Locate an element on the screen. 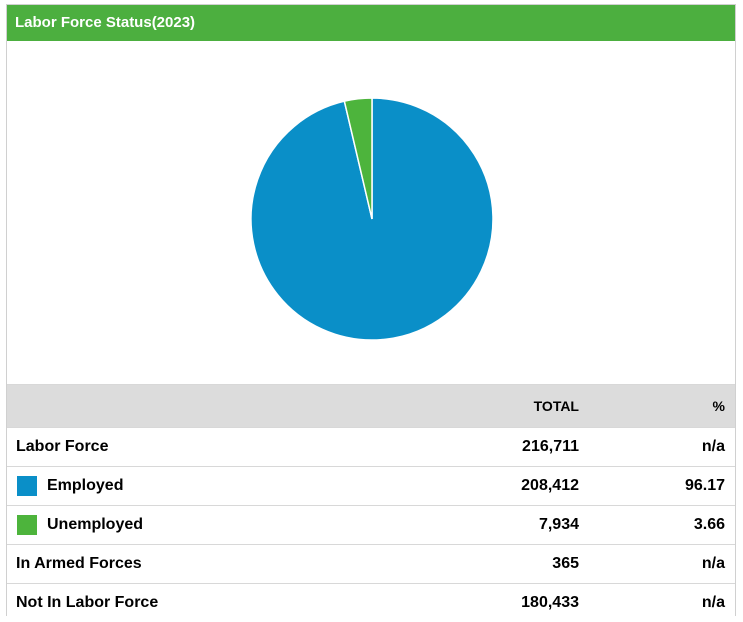 Image resolution: width=743 pixels, height=622 pixels. table-row: Not In Labor Force 180,433 n/a is located at coordinates (371, 602).